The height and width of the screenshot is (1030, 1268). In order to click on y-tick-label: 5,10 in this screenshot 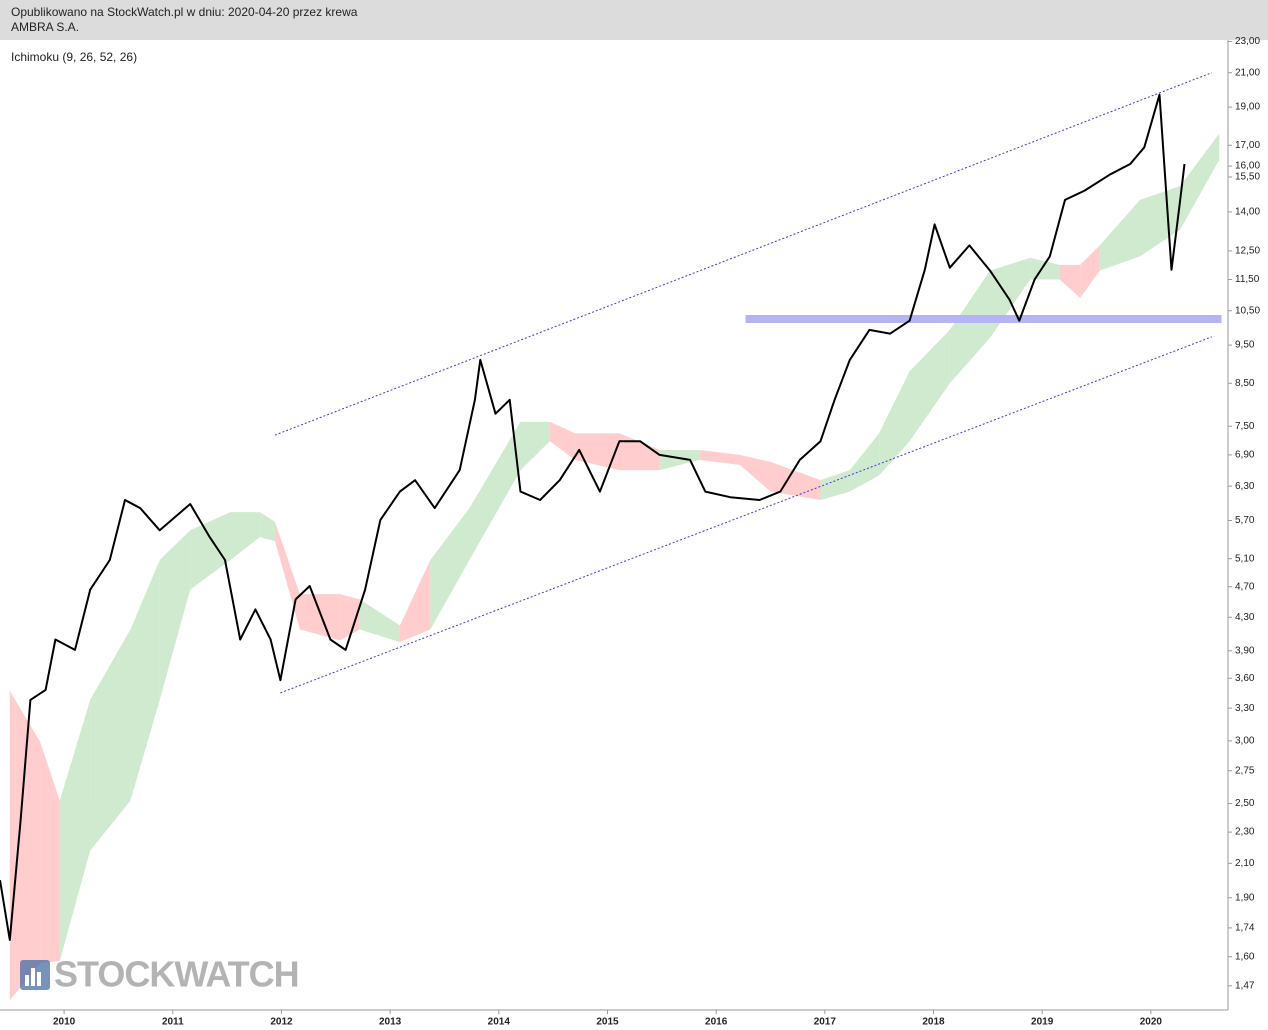, I will do `click(1245, 558)`.